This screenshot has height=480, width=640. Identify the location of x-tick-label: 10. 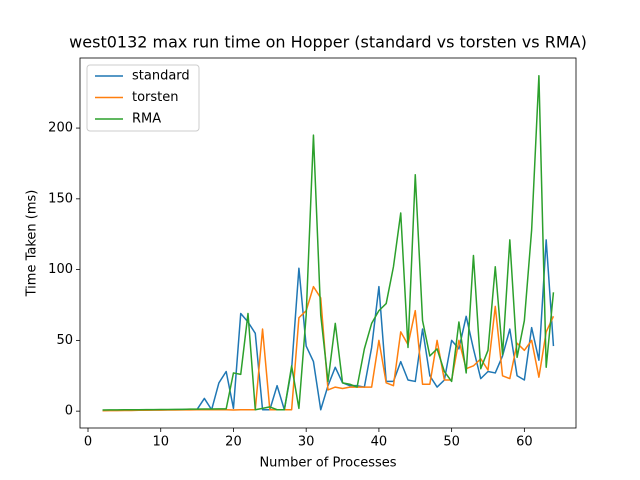
(160, 442).